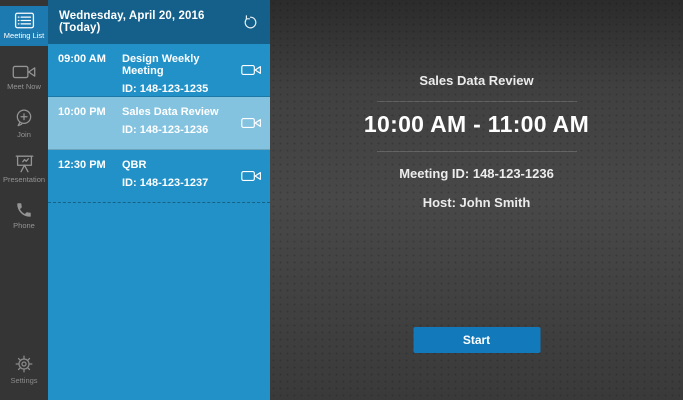 The image size is (683, 400). What do you see at coordinates (159, 176) in the screenshot?
I see `meeting-row: 12:30 PM QBR ID: 148-123-1237` at bounding box center [159, 176].